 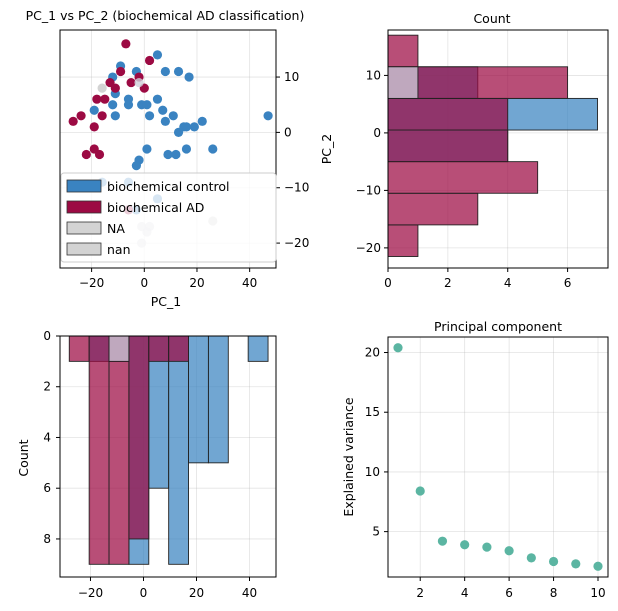 I want to click on hist-bottom-x-ticks: −20 0 20 40, so click(x=167, y=588).